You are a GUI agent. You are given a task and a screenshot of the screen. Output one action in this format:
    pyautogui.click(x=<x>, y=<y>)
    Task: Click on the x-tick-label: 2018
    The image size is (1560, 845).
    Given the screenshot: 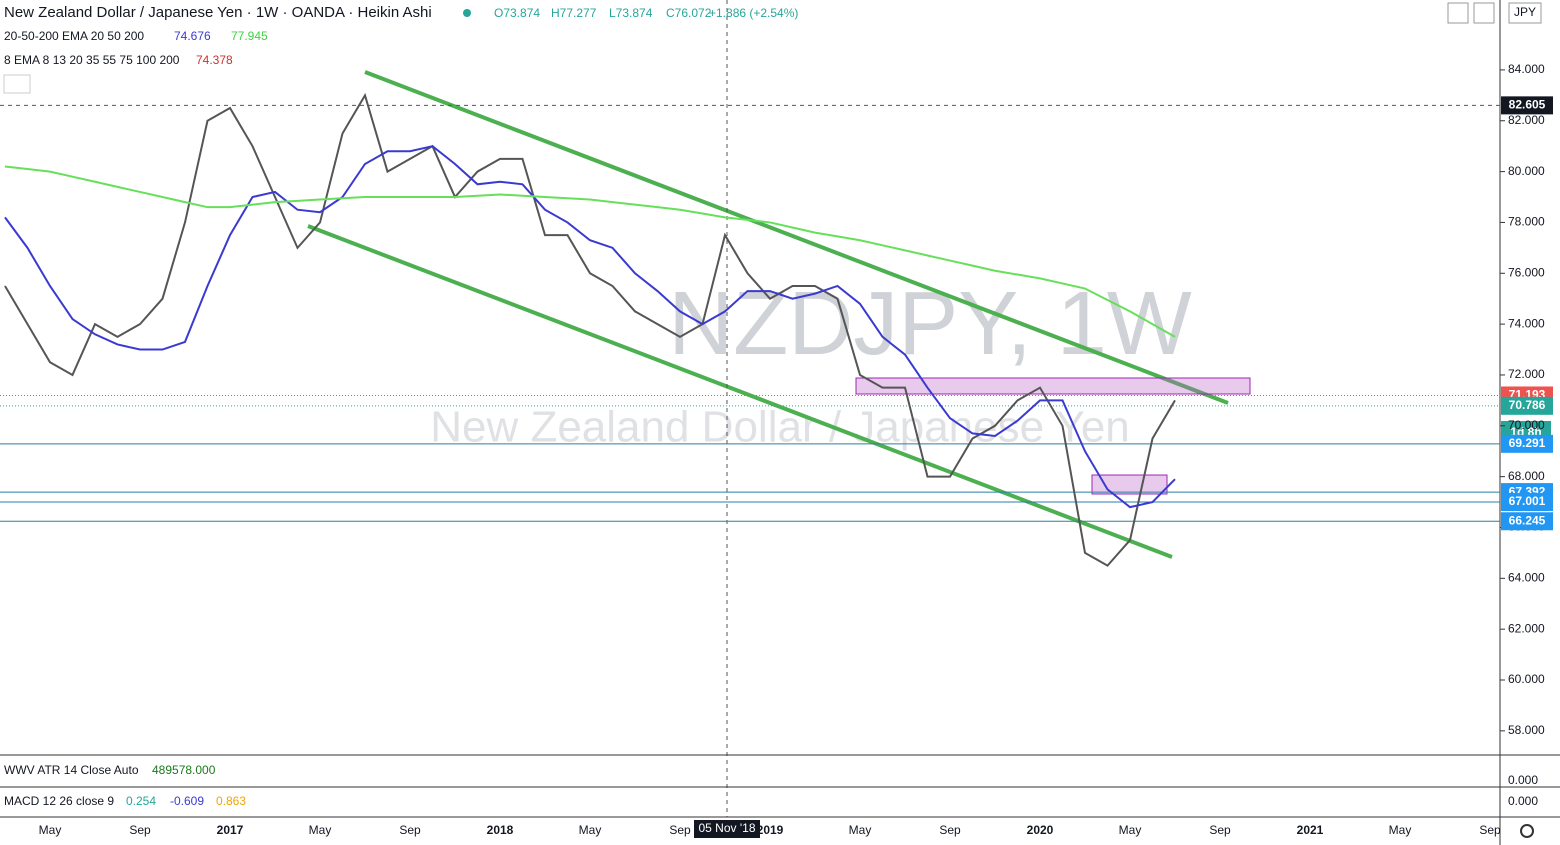 What is the action you would take?
    pyautogui.click(x=500, y=830)
    